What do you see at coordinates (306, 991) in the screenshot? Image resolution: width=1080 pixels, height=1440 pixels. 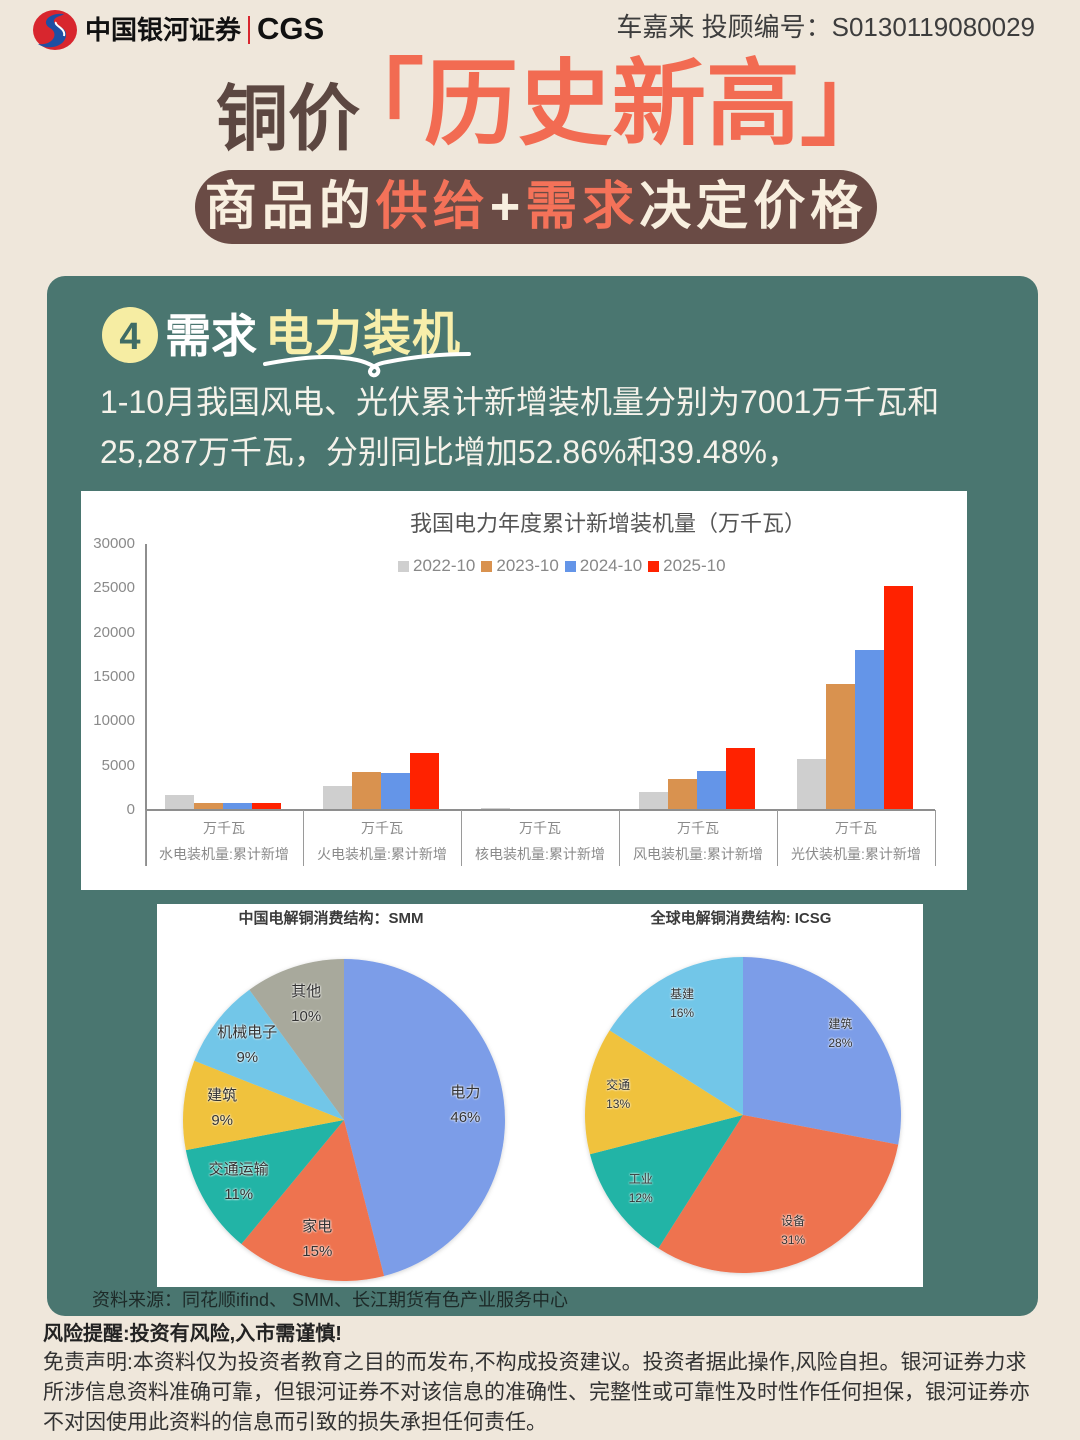 I see `pie-slice-name: 其他` at bounding box center [306, 991].